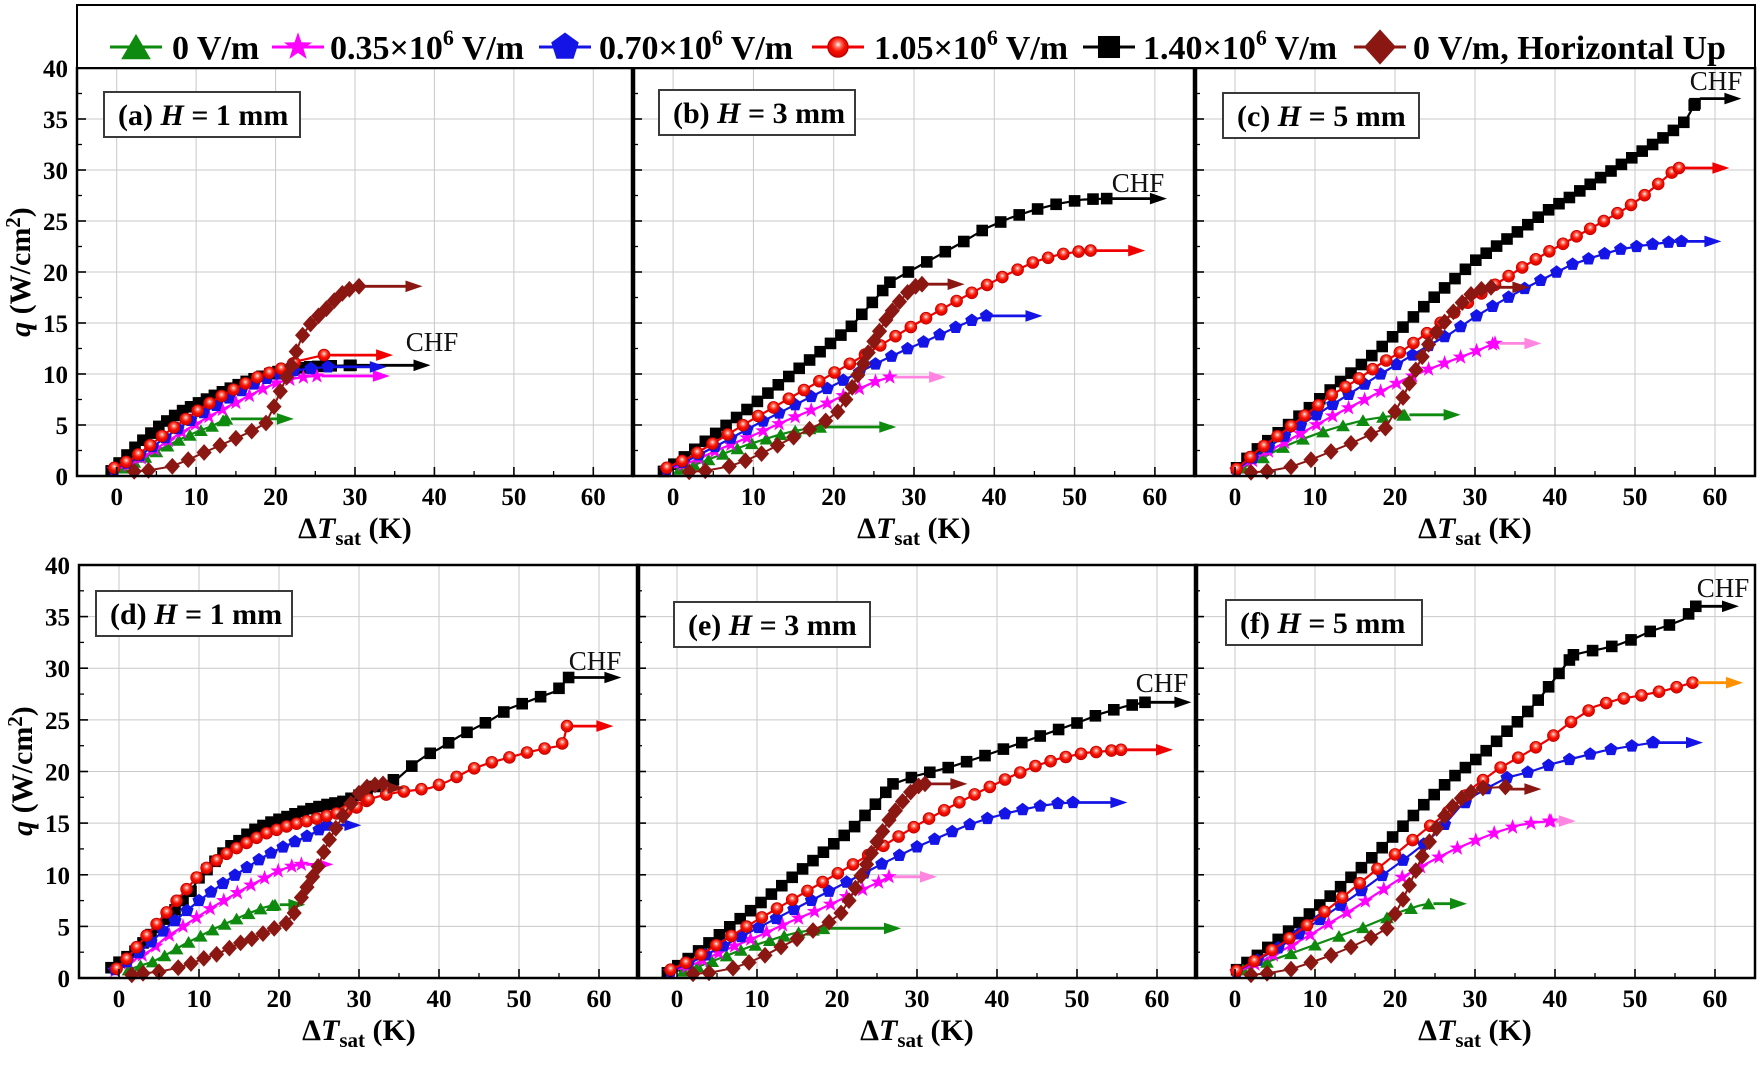 This screenshot has width=1762, height=1068. What do you see at coordinates (1569, 48) in the screenshot?
I see `svg-text: 0 V/m, Horizontal Up` at bounding box center [1569, 48].